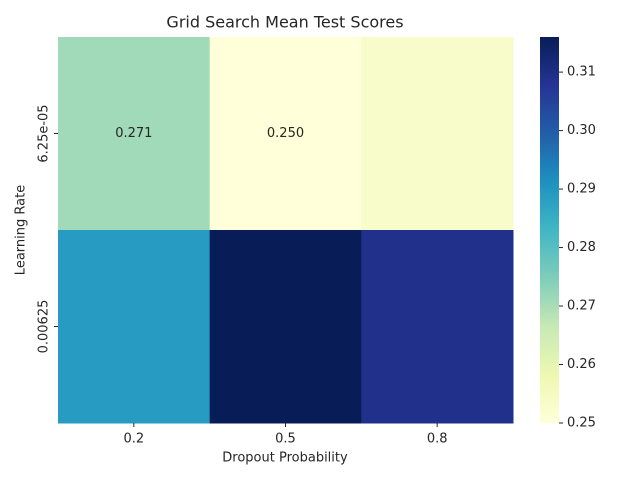 This screenshot has height=480, width=640. I want to click on cell-label: 0.250, so click(285, 133).